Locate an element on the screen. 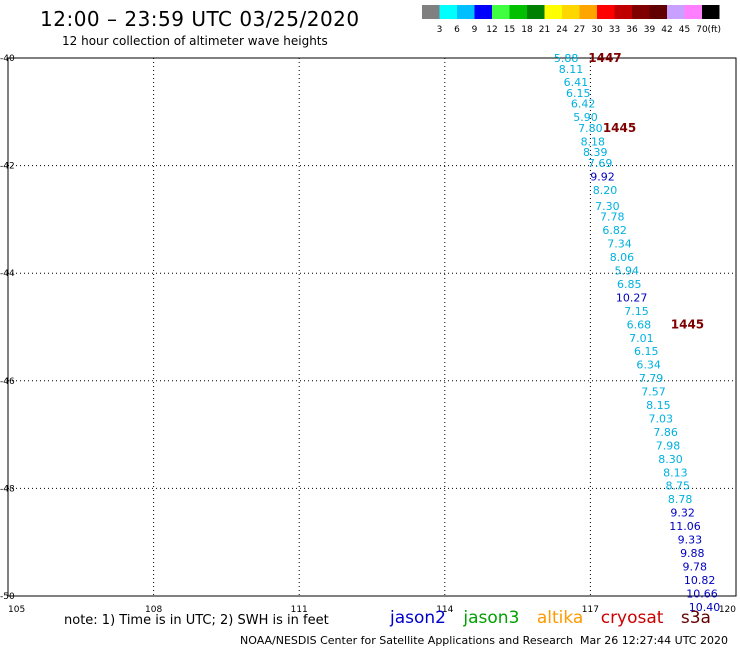 The width and height of the screenshot is (740, 650). swh-value-label: 6.82 is located at coordinates (614, 230).